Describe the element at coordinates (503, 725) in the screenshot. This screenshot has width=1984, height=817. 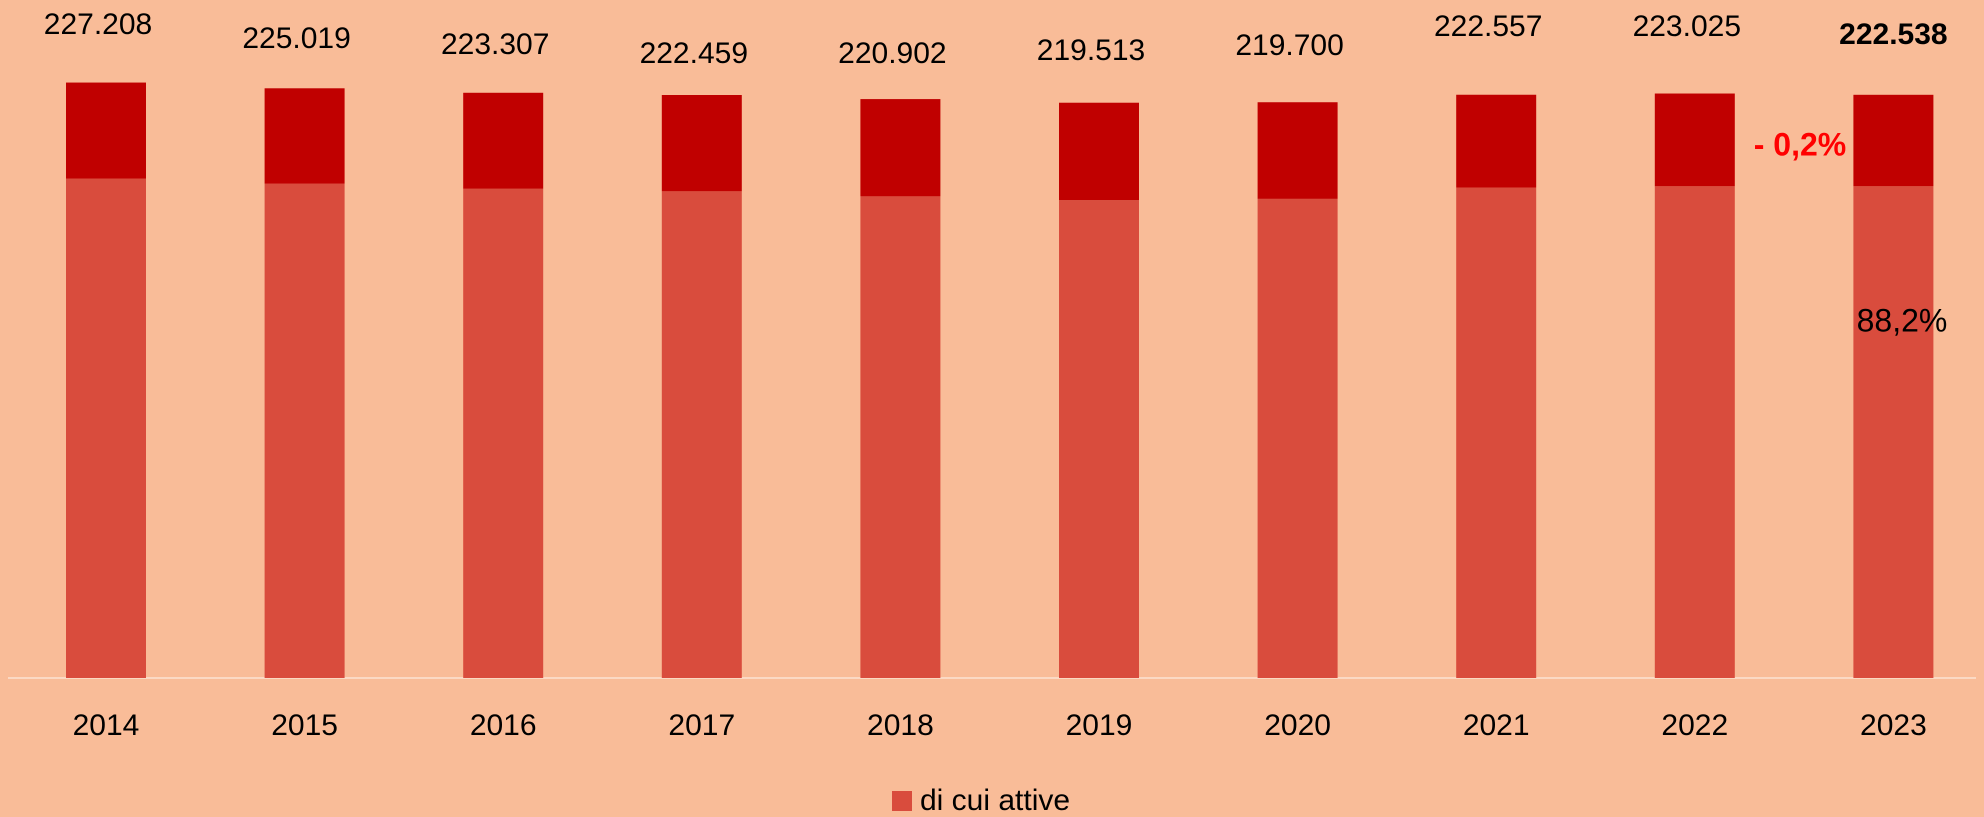
I see `x-tick-label: 2016` at that location.